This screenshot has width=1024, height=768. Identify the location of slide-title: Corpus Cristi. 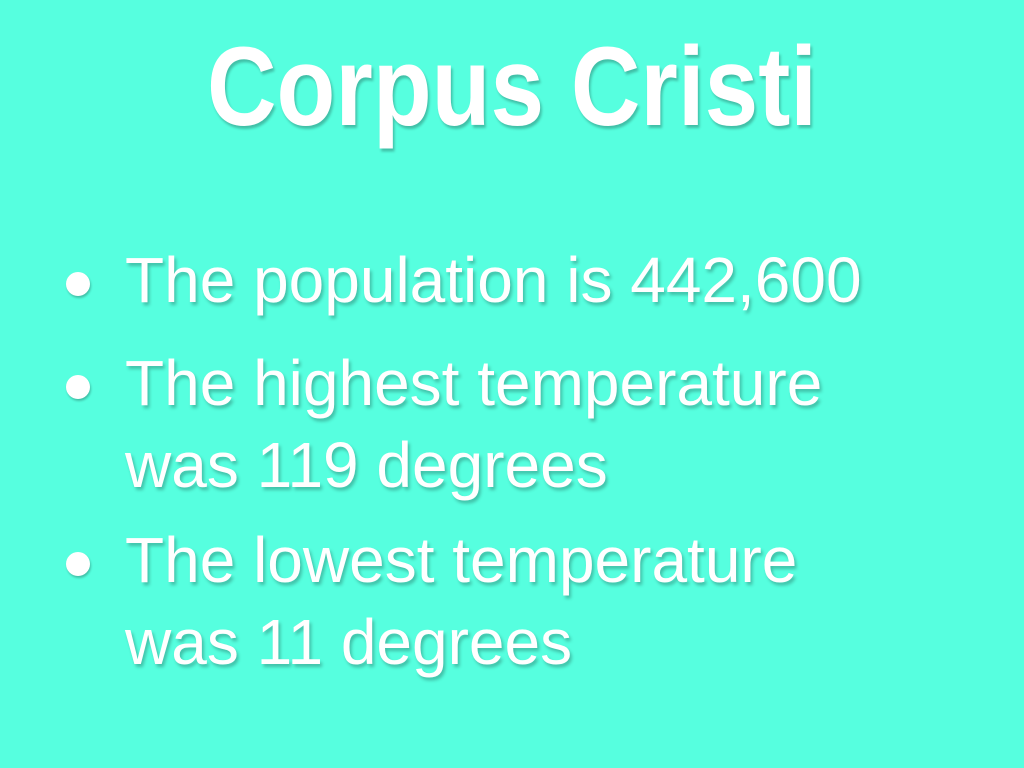
(512, 86).